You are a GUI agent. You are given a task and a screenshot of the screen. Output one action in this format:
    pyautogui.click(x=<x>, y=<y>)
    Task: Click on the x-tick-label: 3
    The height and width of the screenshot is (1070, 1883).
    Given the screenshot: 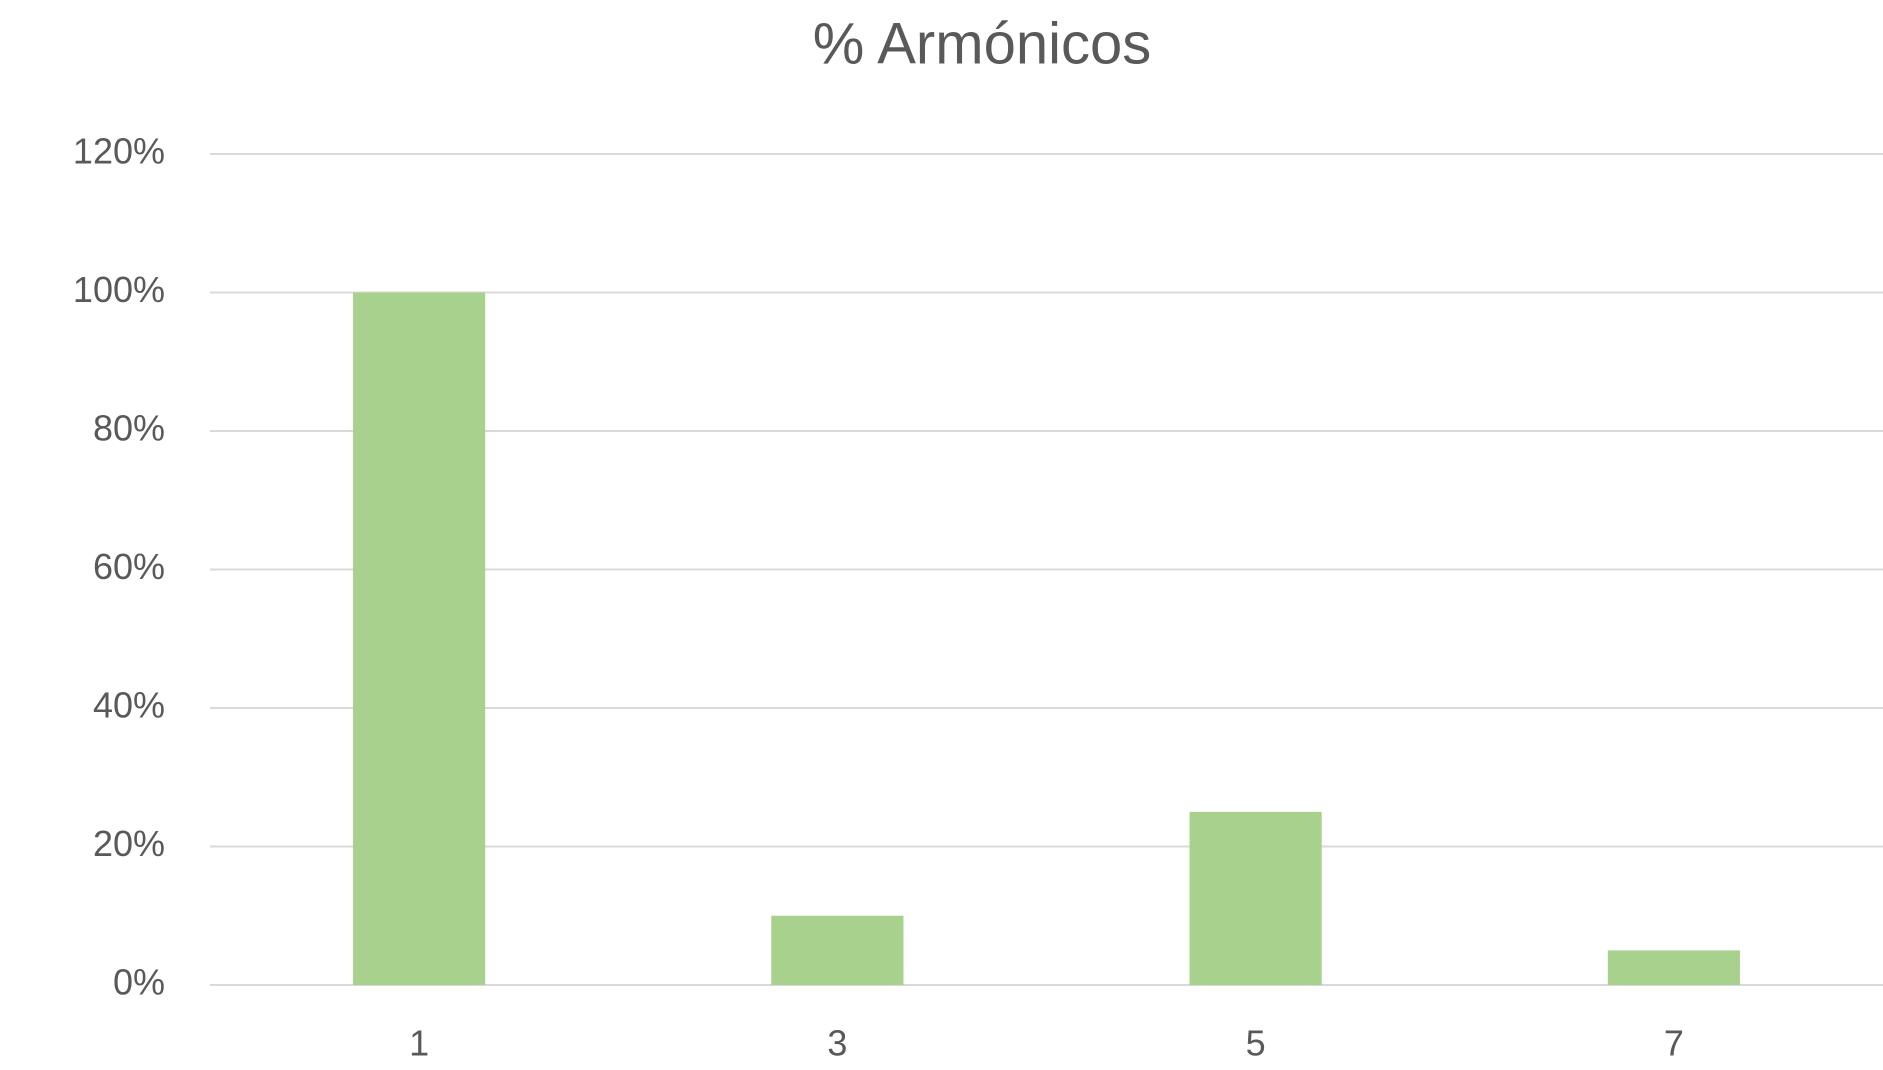 What is the action you would take?
    pyautogui.click(x=837, y=1043)
    